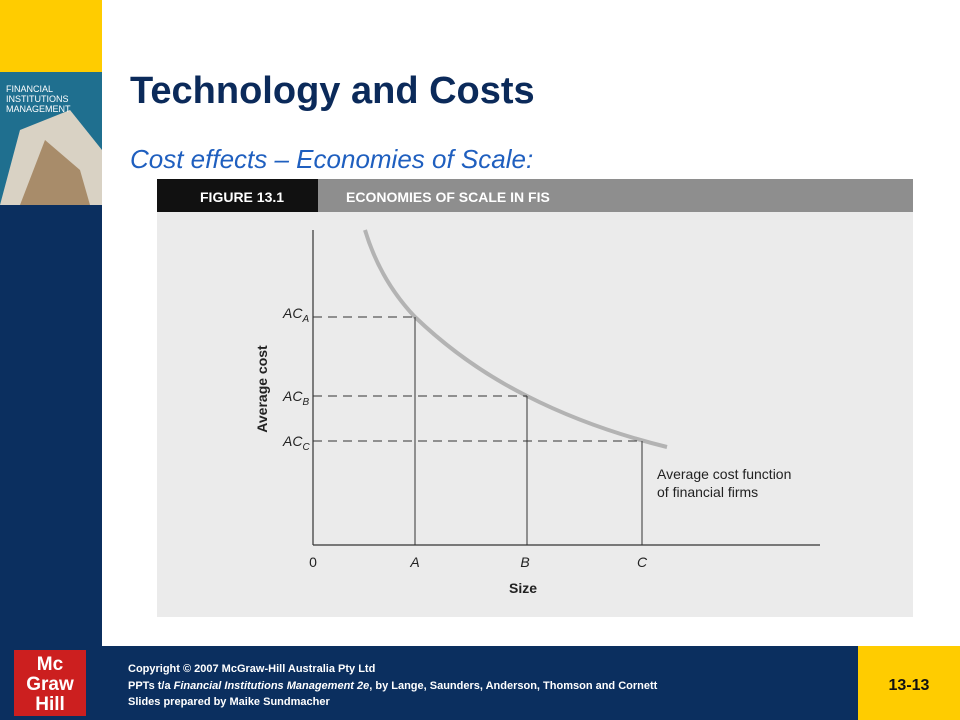 The height and width of the screenshot is (720, 960). I want to click on cover-shape, so click(55, 172).